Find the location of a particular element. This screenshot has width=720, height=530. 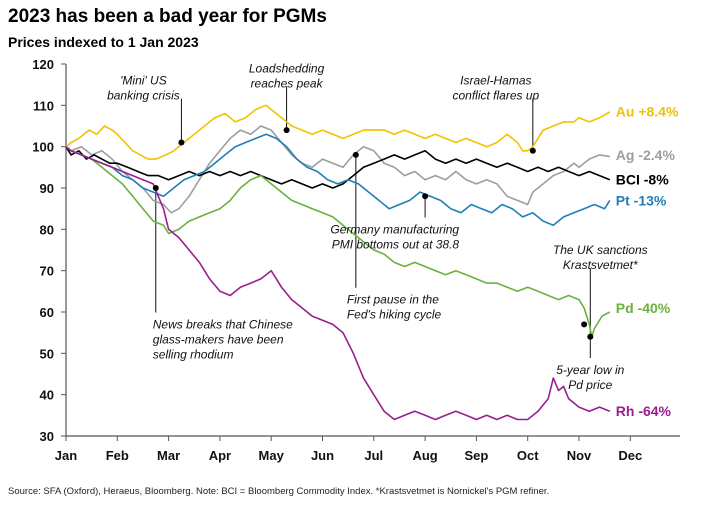

annotation-line: banking crisis is located at coordinates (143, 96).